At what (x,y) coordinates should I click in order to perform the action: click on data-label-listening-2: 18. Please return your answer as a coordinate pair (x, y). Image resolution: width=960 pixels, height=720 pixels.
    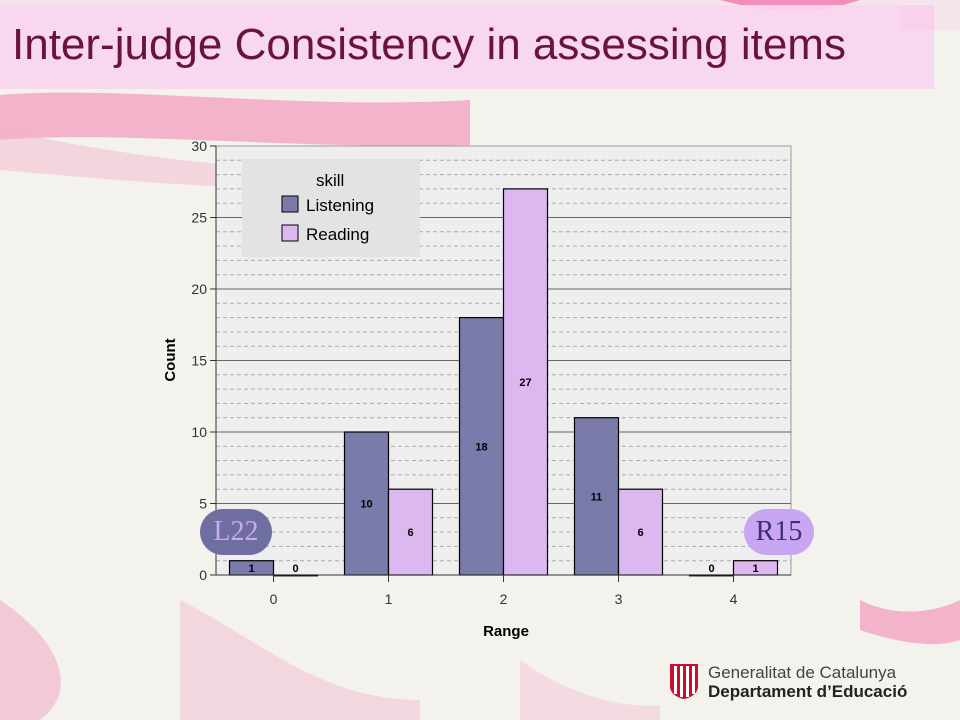
    Looking at the image, I should click on (481, 447).